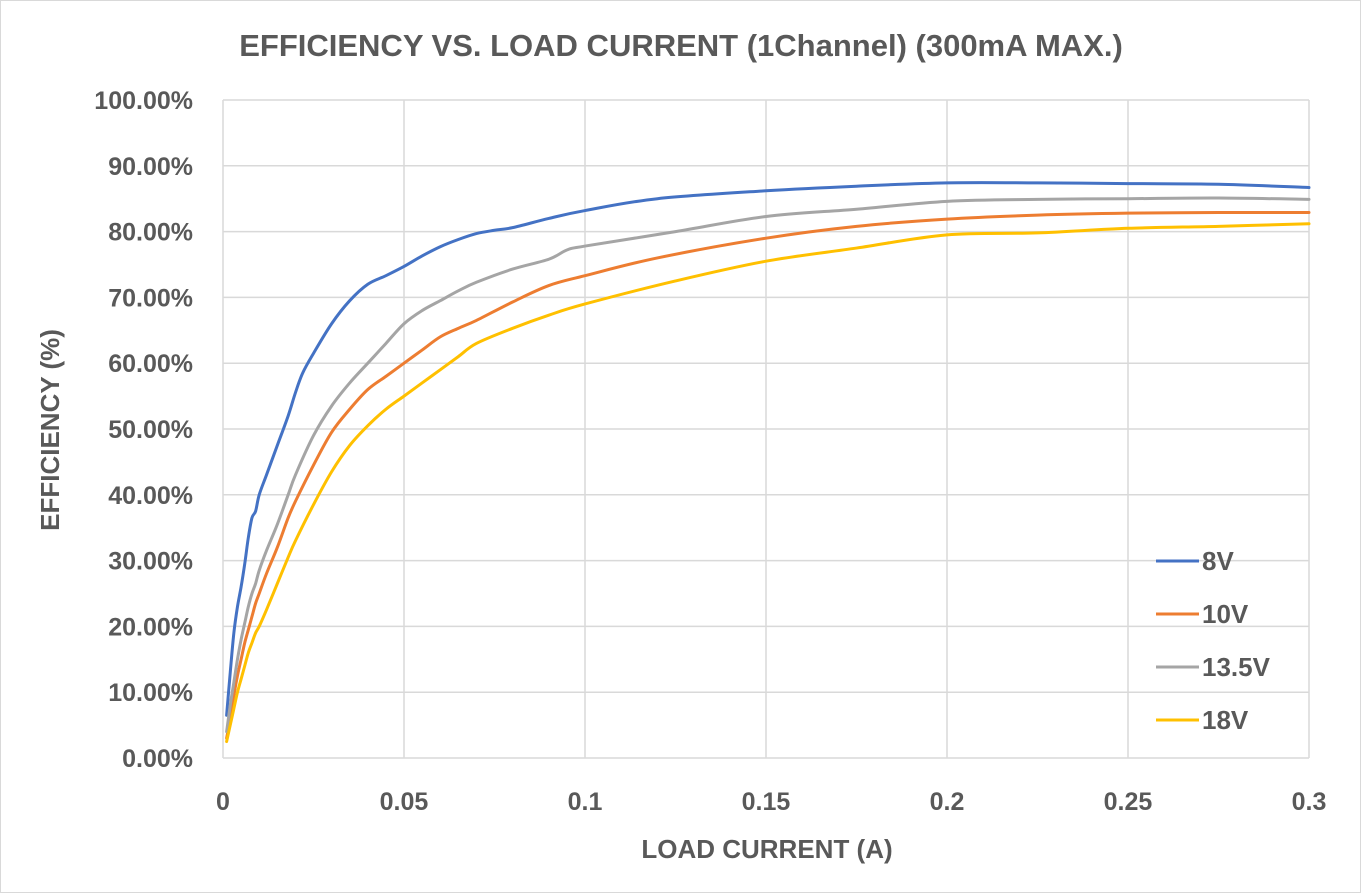  Describe the element at coordinates (223, 802) in the screenshot. I see `x-tick-label: 0` at that location.